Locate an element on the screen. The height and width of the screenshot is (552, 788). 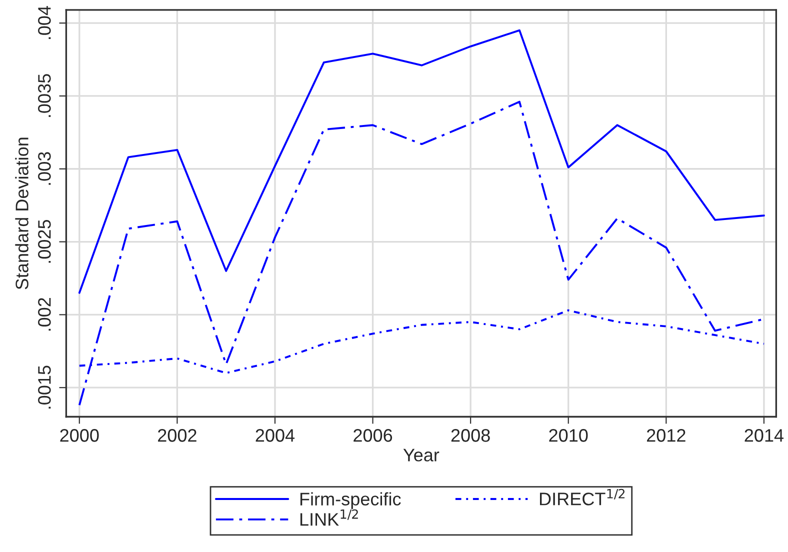
legend-label: Firm-specific is located at coordinates (350, 501).